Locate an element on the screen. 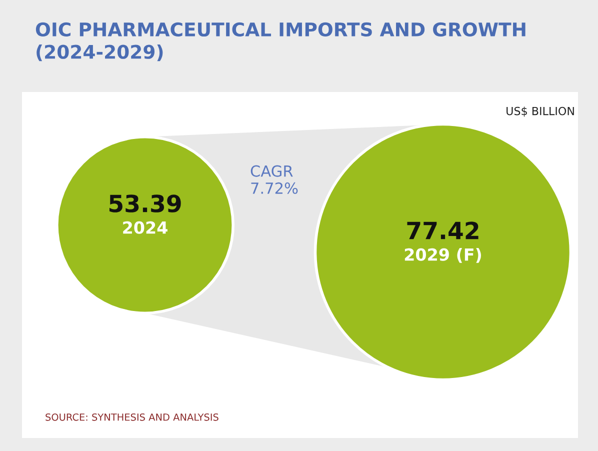  text: CAGR 7.72% is located at coordinates (274, 179).